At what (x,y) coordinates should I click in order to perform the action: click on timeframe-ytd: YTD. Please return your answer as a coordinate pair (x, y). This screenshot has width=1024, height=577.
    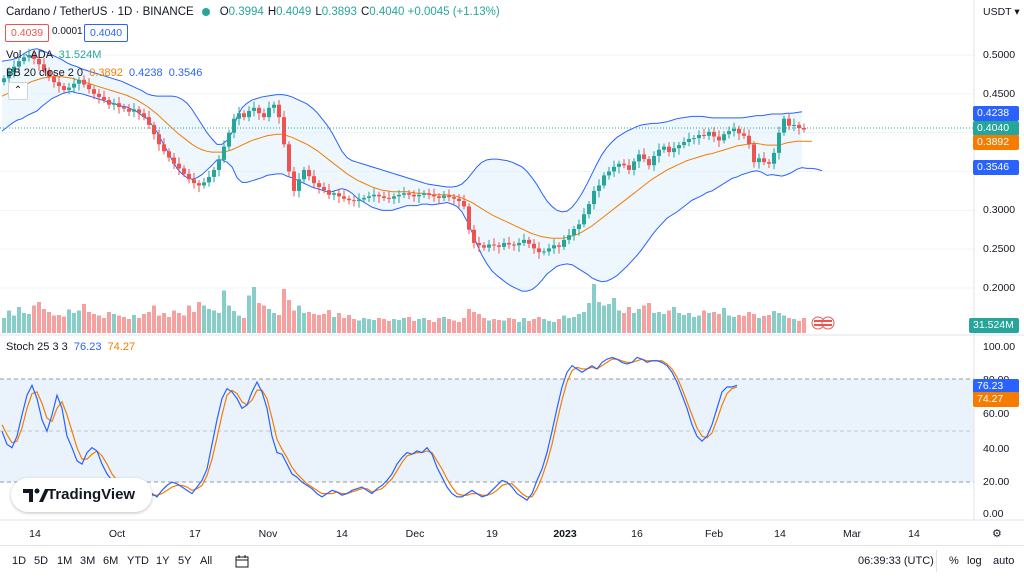
    Looking at the image, I should click on (138, 561).